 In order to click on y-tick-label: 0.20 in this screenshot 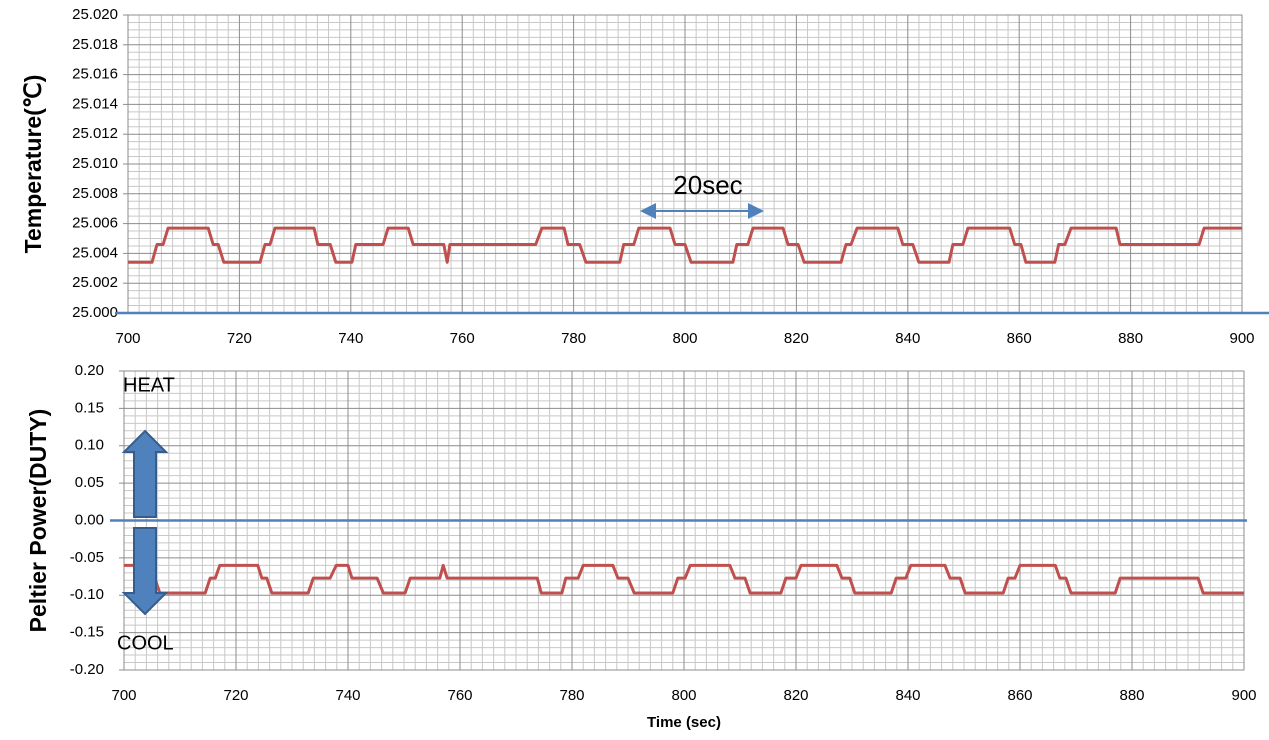, I will do `click(89, 370)`.